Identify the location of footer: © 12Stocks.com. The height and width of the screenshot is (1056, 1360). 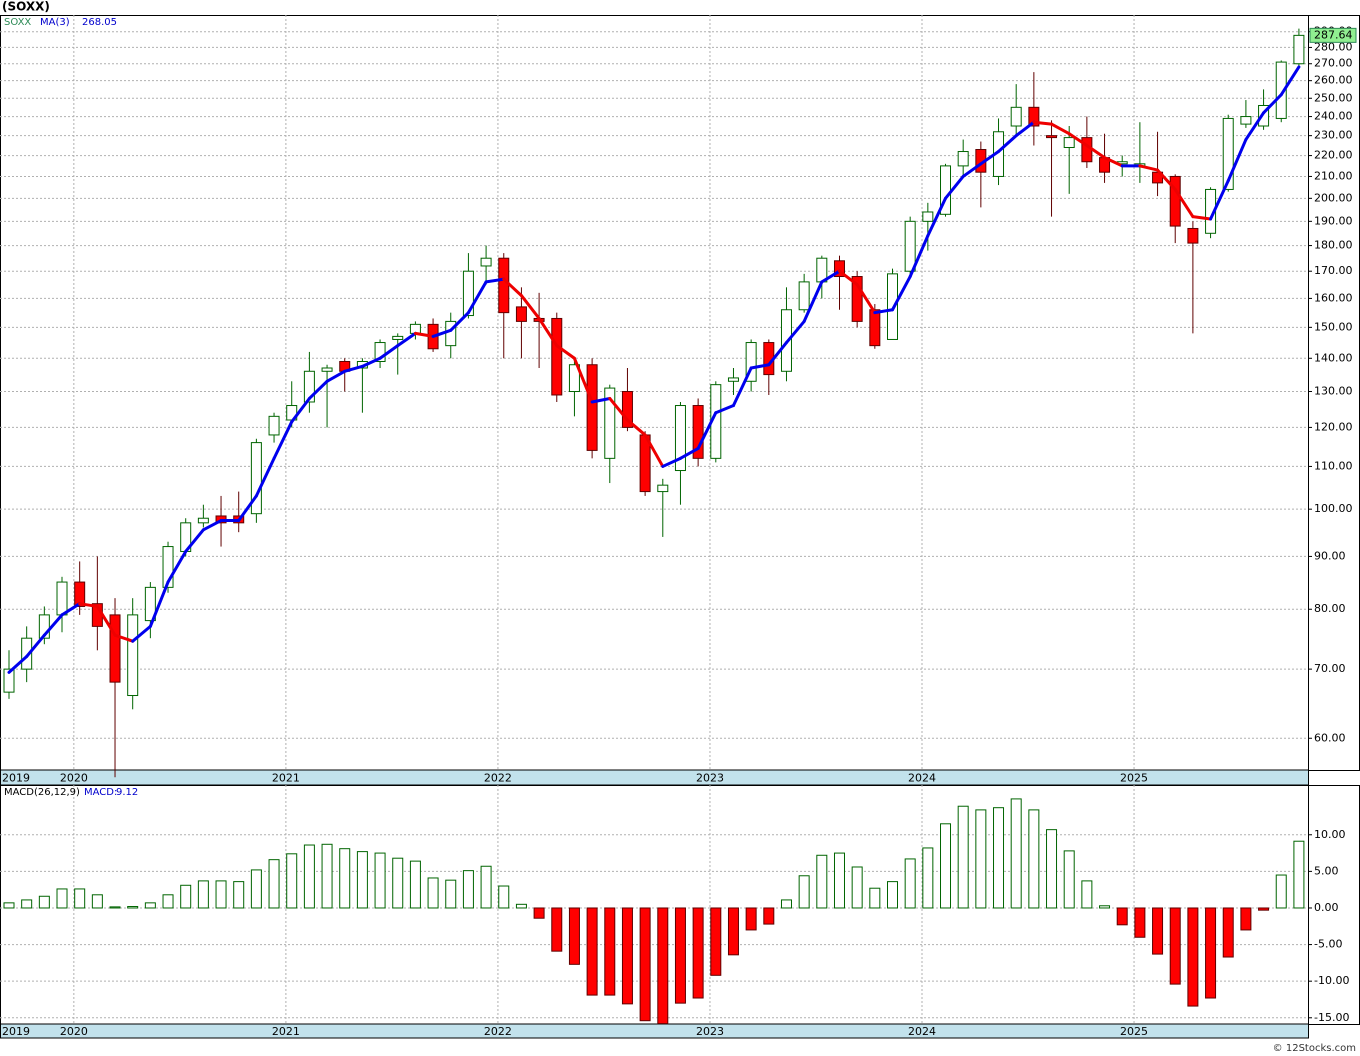
(1314, 1048).